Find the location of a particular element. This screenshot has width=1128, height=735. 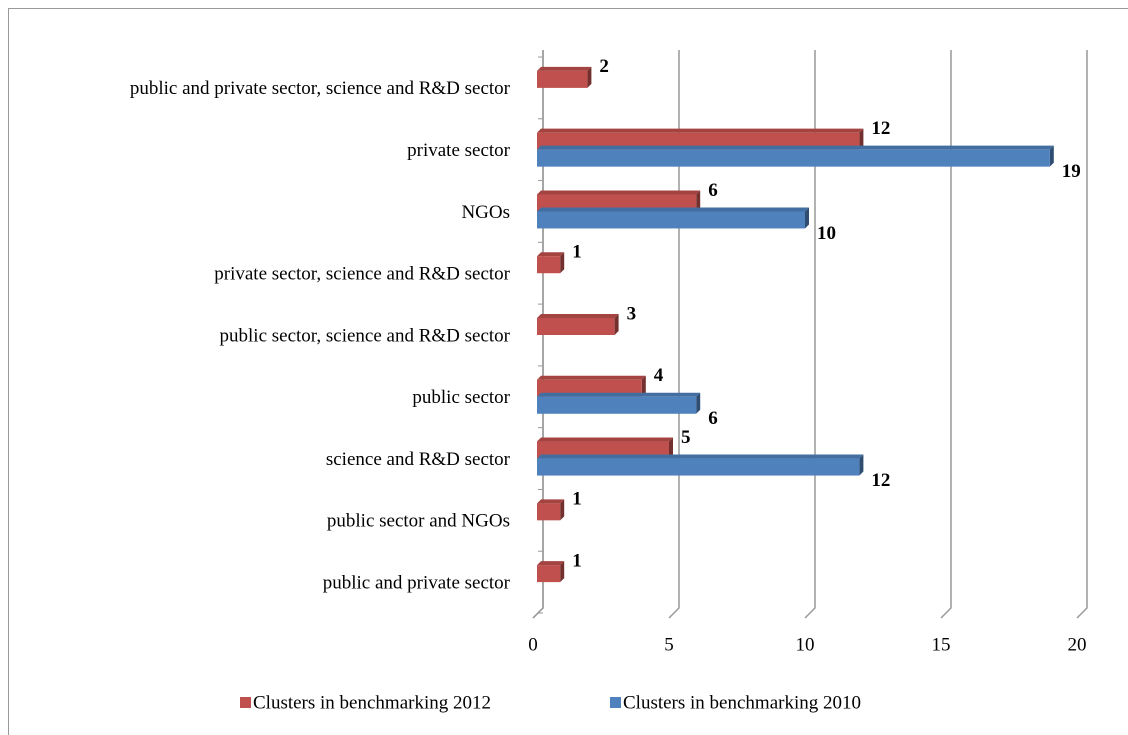

data-label: 4 is located at coordinates (659, 375).